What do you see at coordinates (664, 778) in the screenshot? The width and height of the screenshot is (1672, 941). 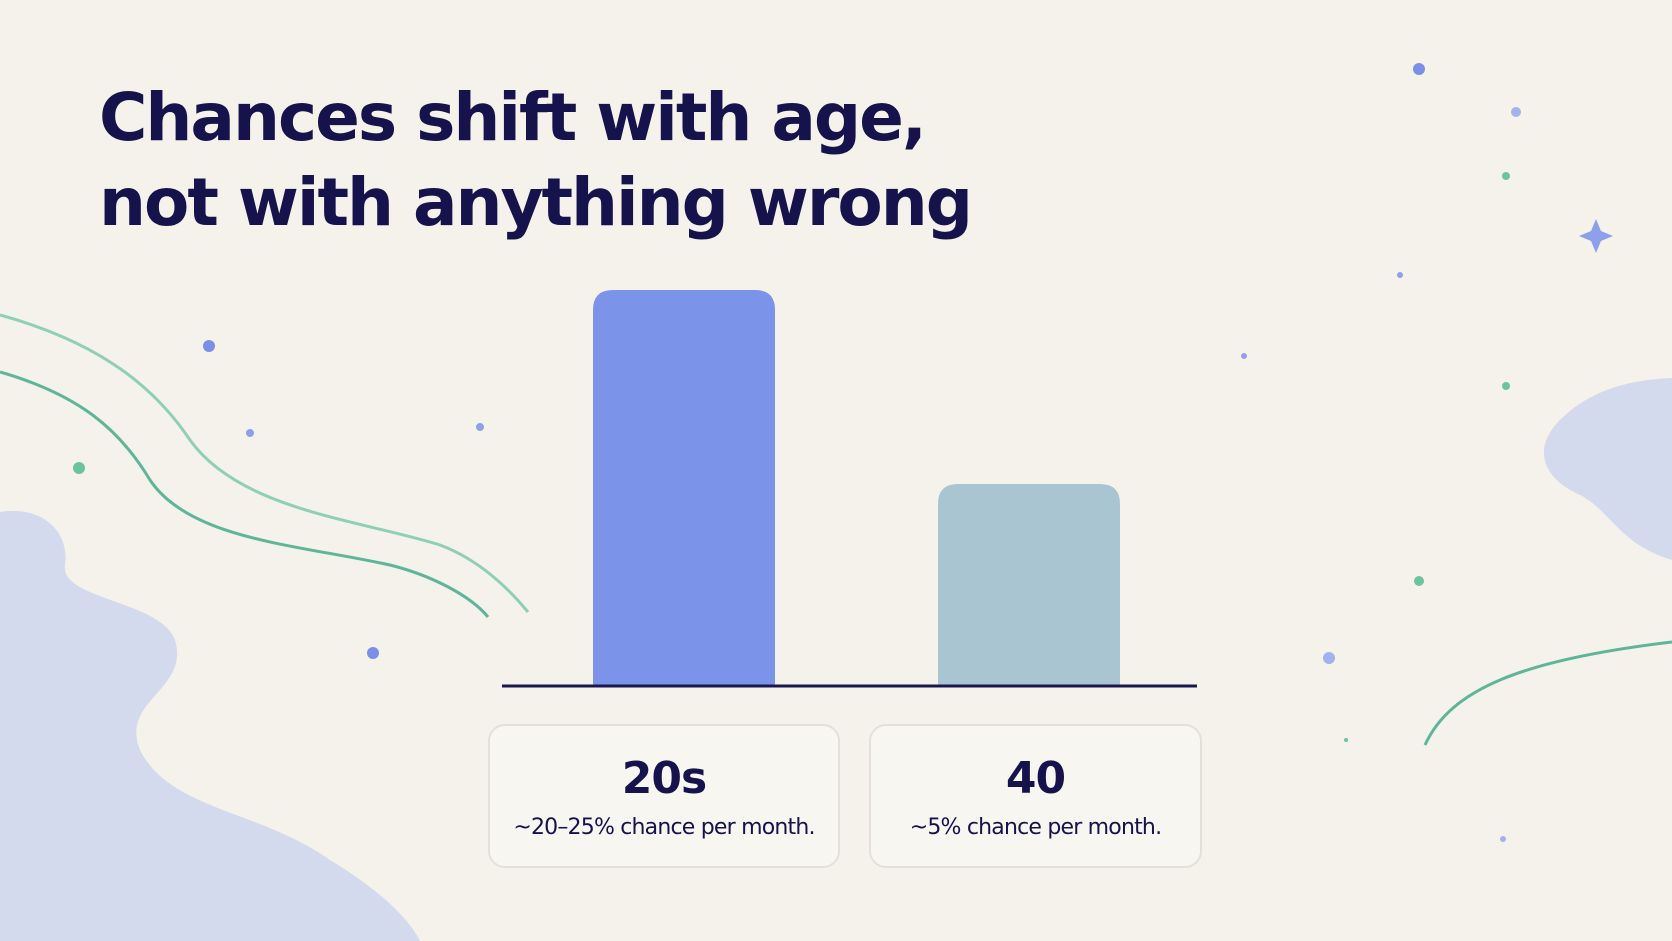 I see `category-label: 20s` at bounding box center [664, 778].